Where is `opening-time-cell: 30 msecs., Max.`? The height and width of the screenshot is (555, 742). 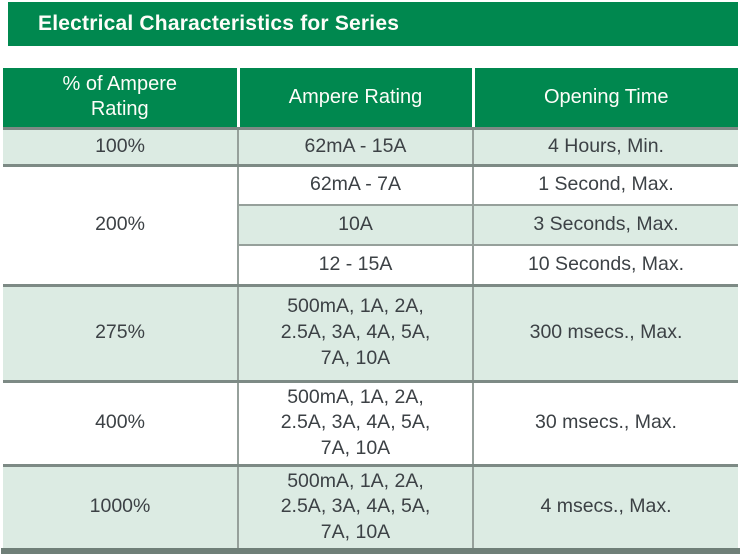 opening-time-cell: 30 msecs., Max. is located at coordinates (605, 422).